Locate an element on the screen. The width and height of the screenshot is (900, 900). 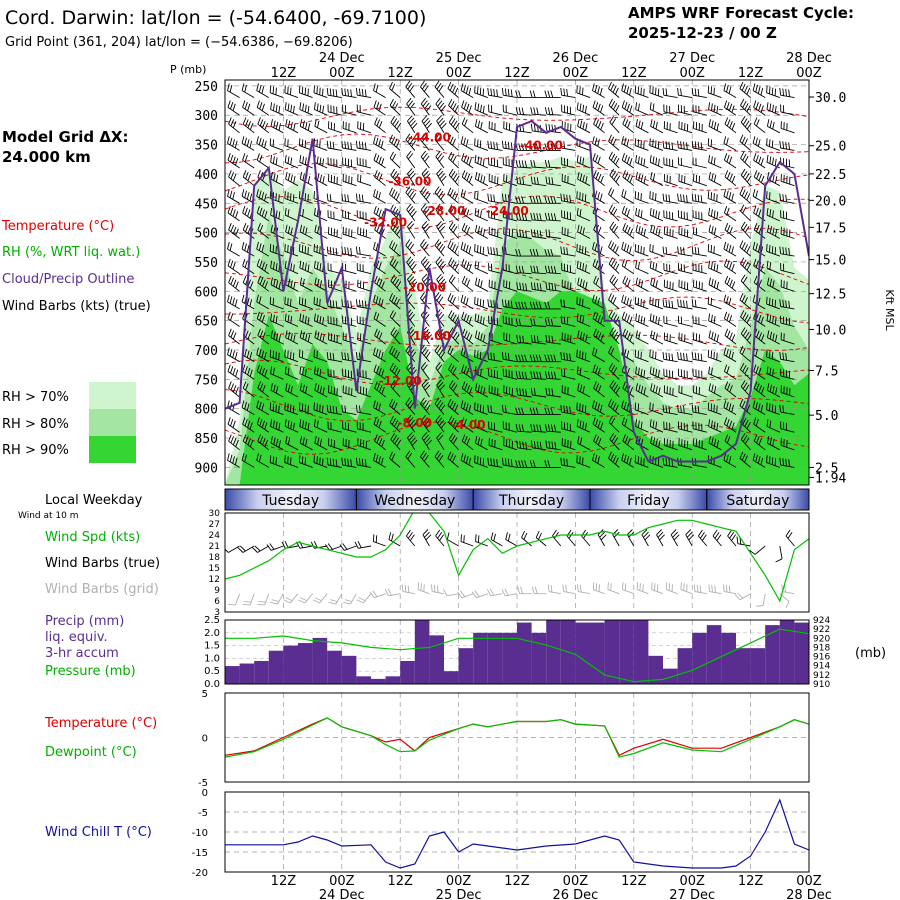
pressure-tick-label: 916 is located at coordinates (821, 658).